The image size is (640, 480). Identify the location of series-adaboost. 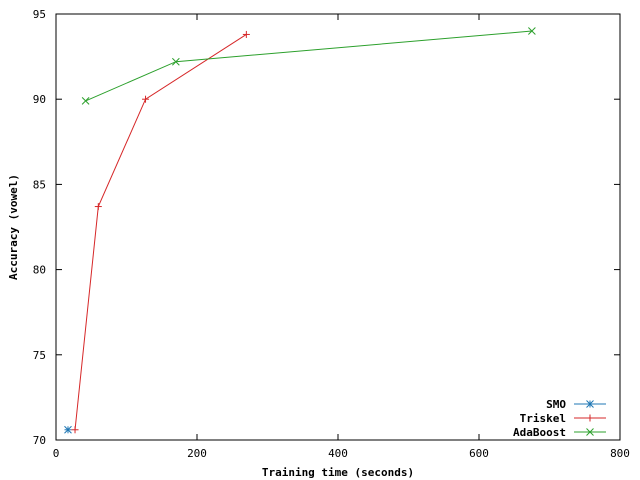
(308, 66).